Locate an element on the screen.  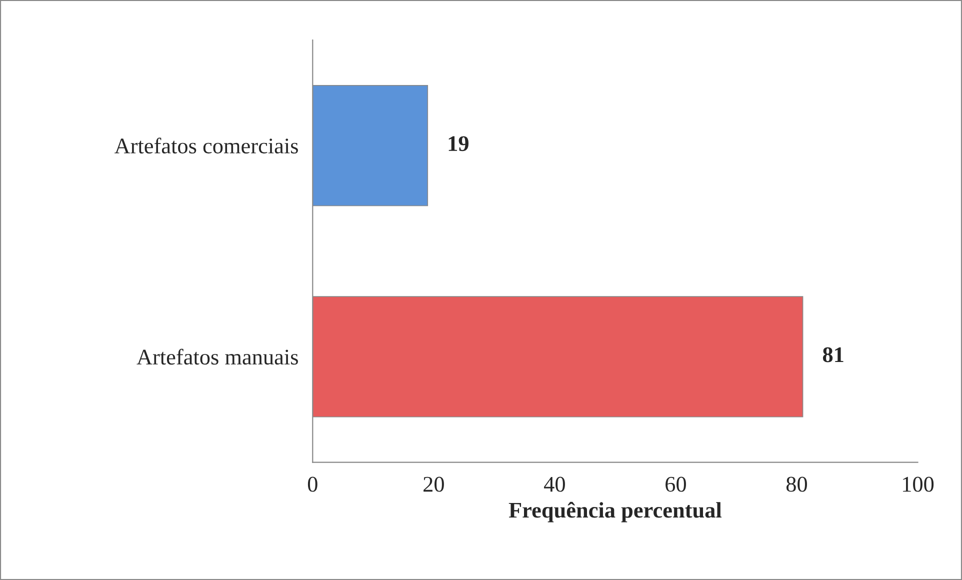
data-label: 81 is located at coordinates (833, 354).